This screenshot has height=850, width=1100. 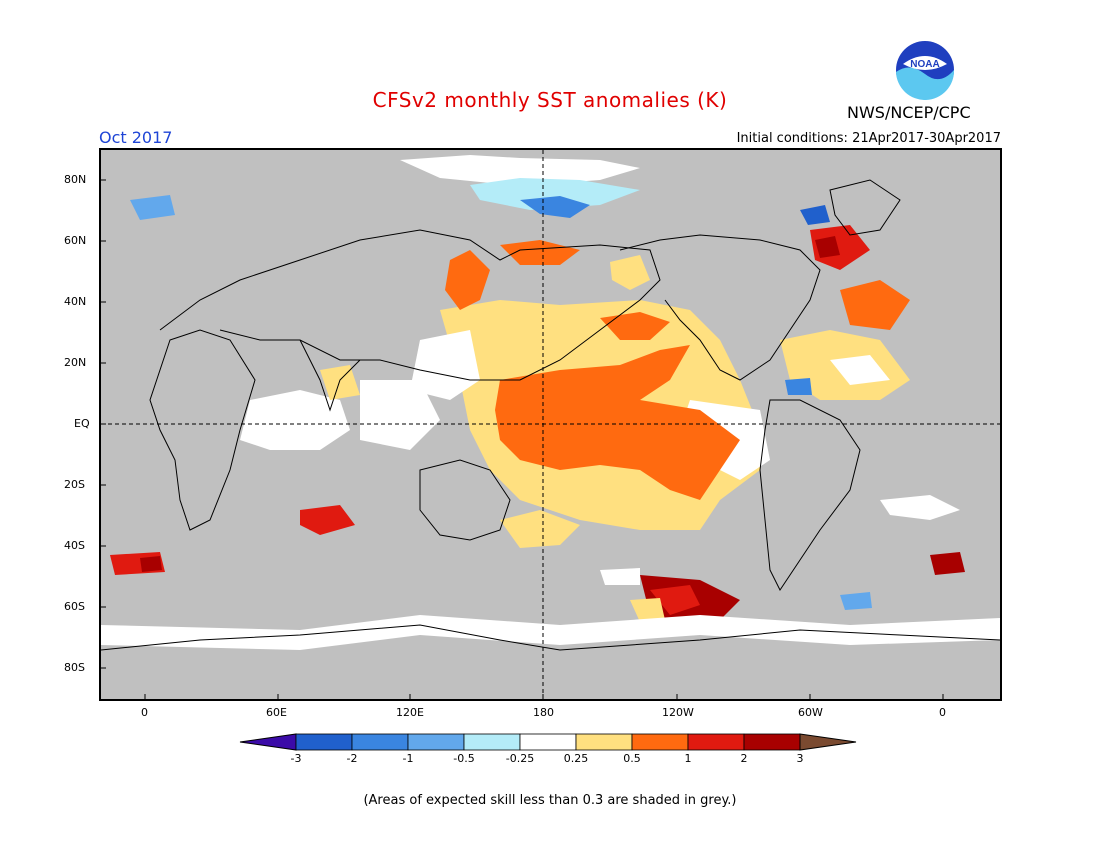 I want to click on lat-label-eq: EQ, so click(x=82, y=423).